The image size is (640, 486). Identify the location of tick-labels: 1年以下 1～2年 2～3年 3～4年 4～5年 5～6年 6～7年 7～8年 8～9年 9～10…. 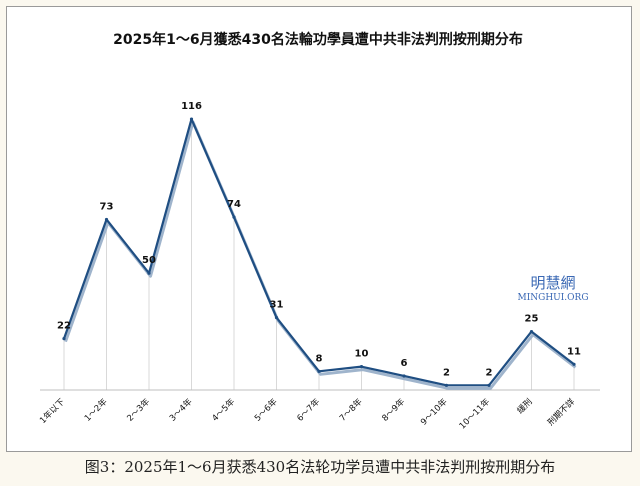
(307, 413).